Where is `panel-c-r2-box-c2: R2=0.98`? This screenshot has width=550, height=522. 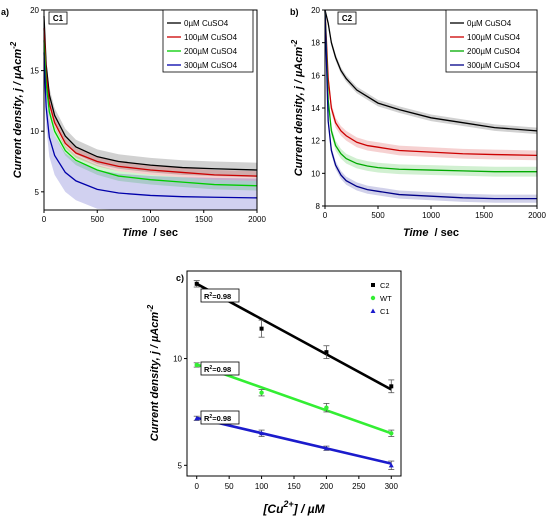
panel-c-r2-box-c2: R2=0.98 is located at coordinates (220, 295).